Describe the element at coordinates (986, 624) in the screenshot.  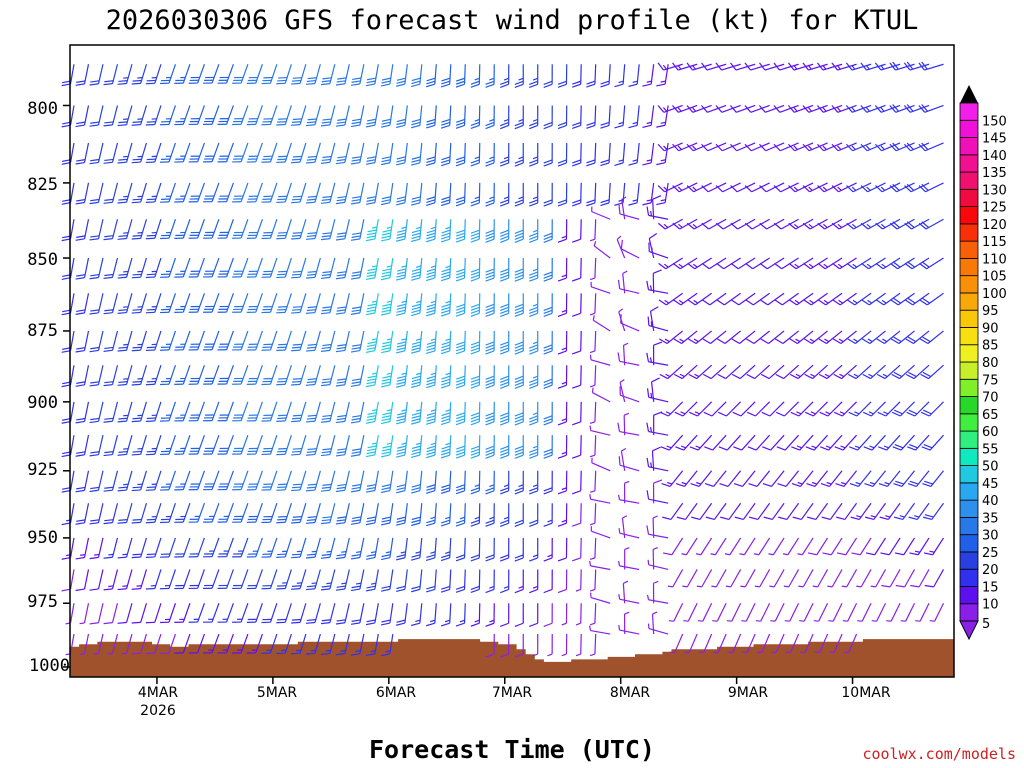
I see `colorbar-label: 5` at that location.